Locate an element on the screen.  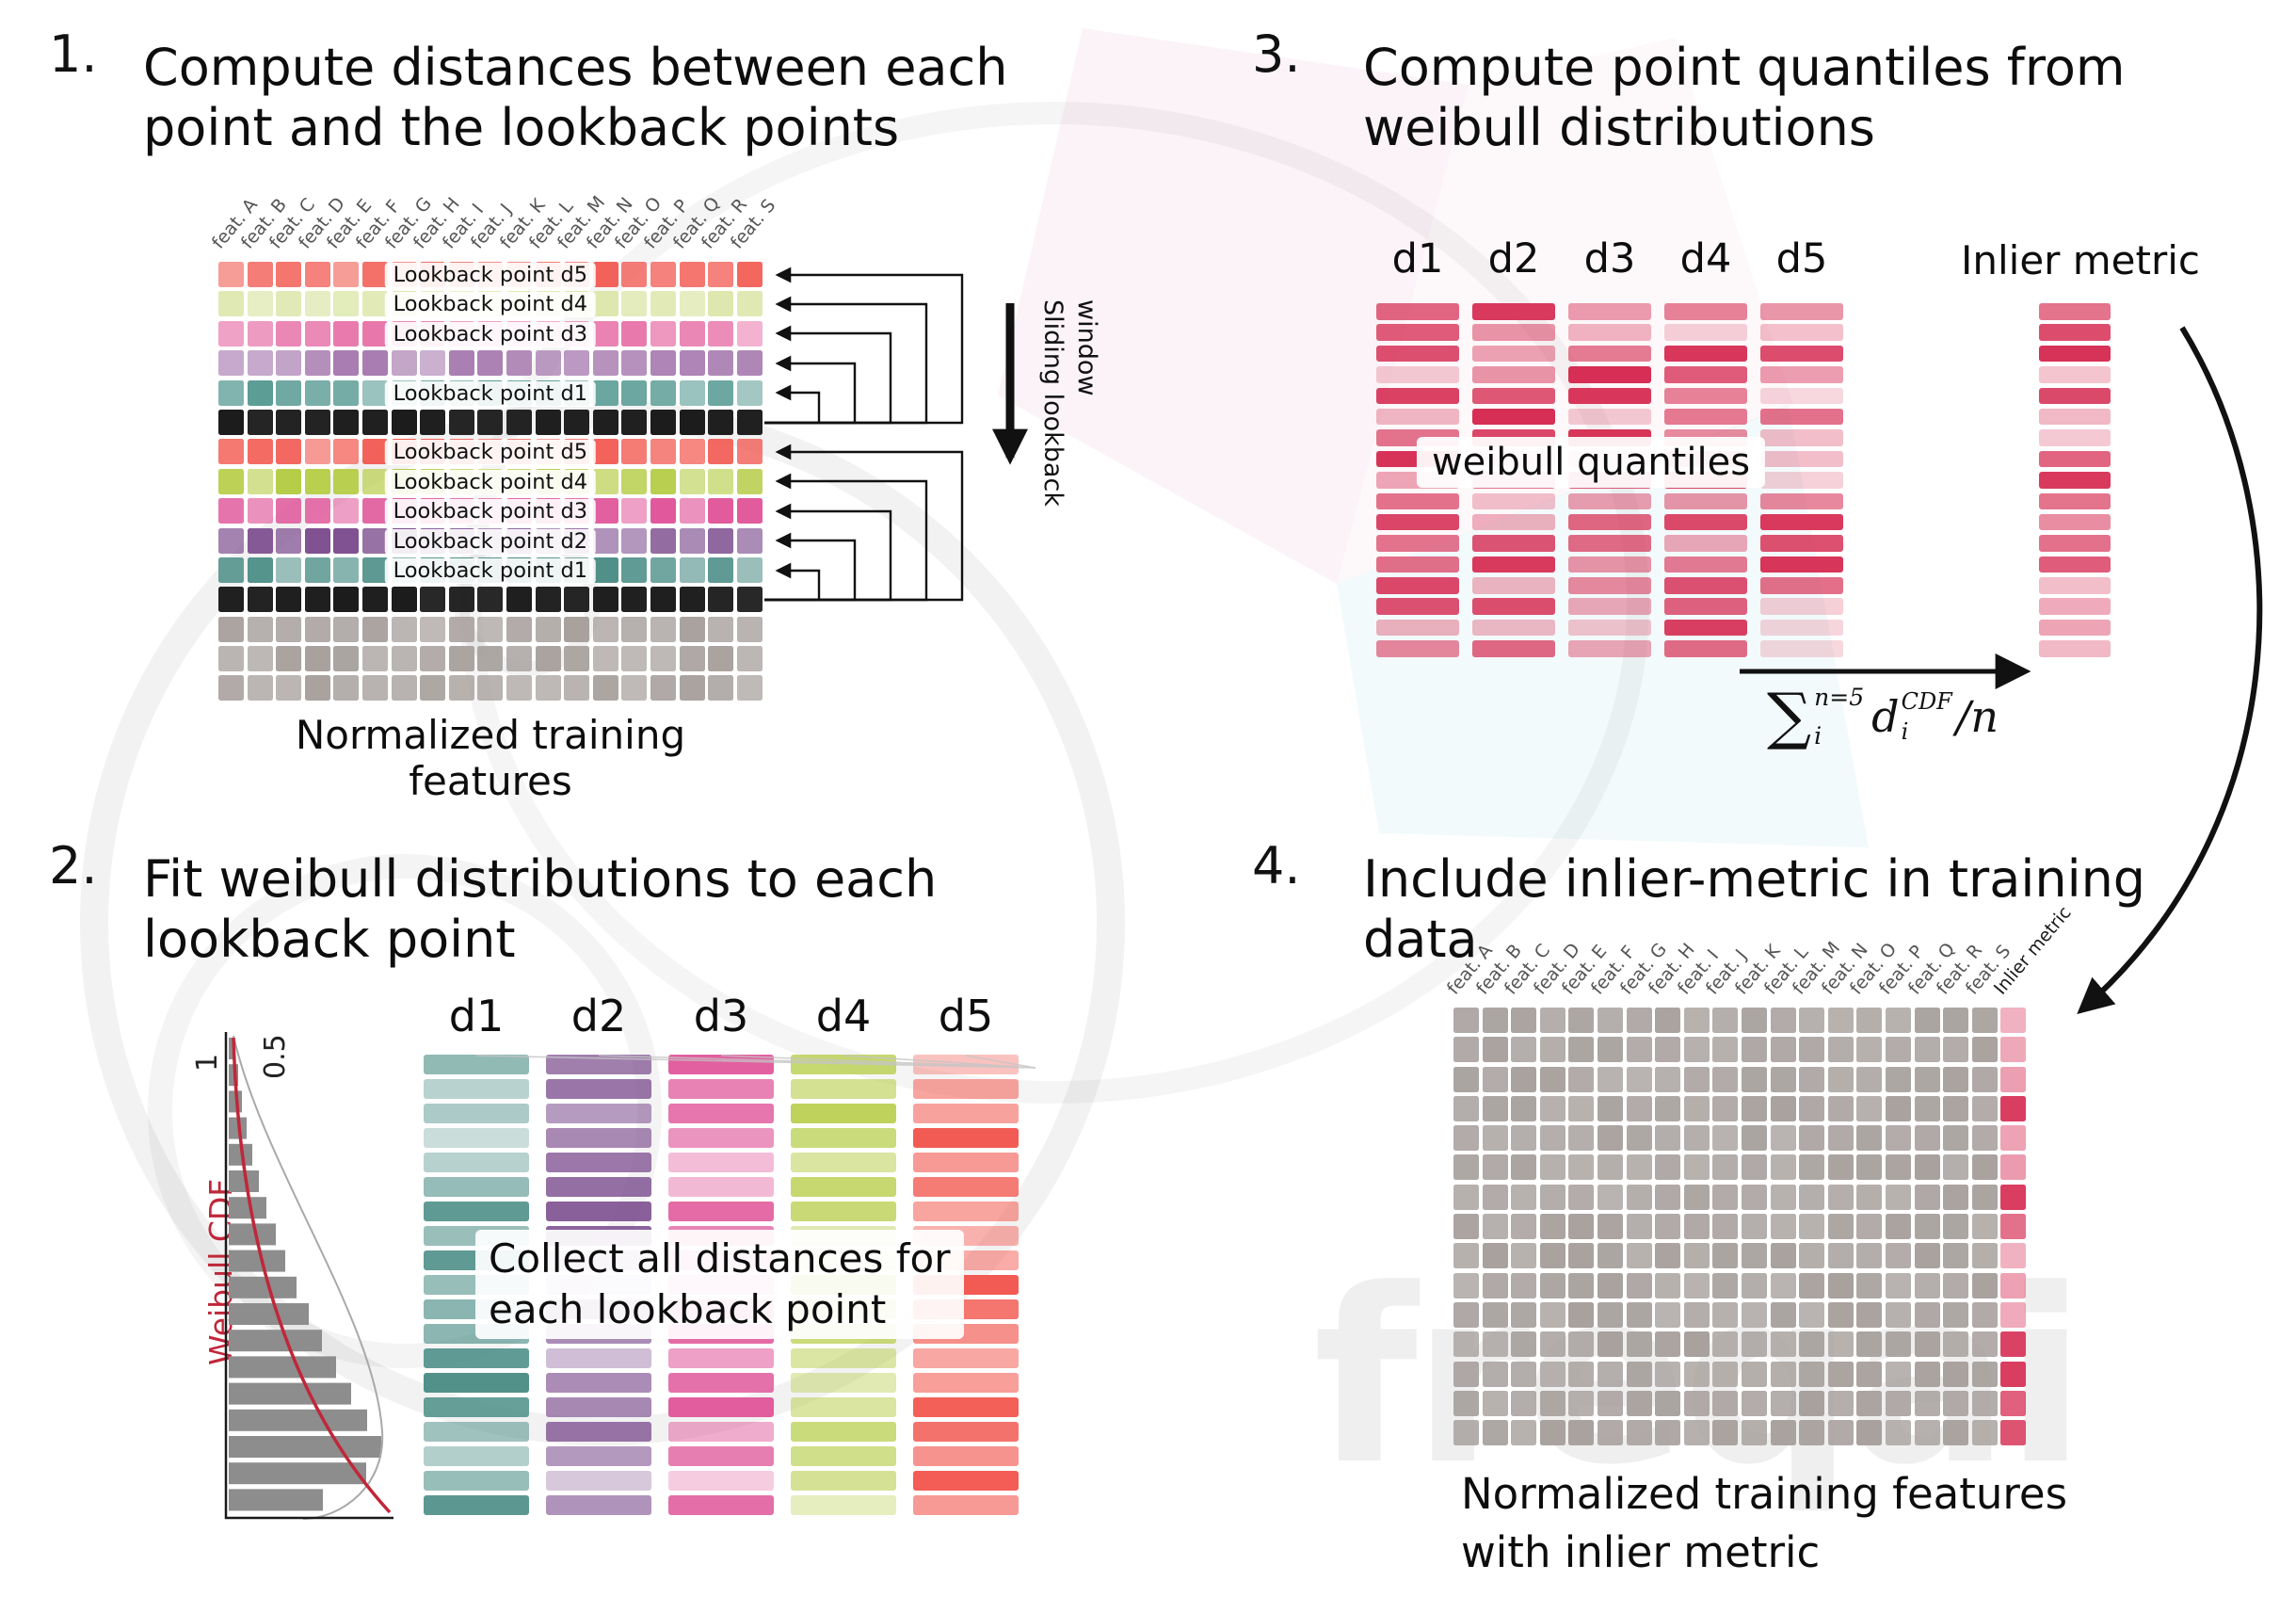
sum-superscript: n=5 is located at coordinates (1840, 697).